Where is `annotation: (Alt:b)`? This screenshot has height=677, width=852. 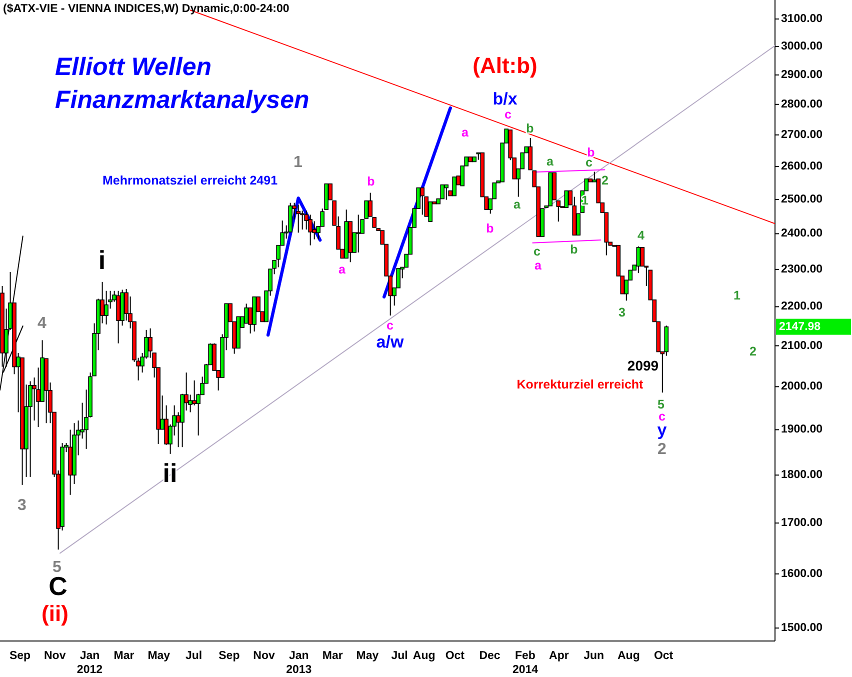 annotation: (Alt:b) is located at coordinates (505, 65).